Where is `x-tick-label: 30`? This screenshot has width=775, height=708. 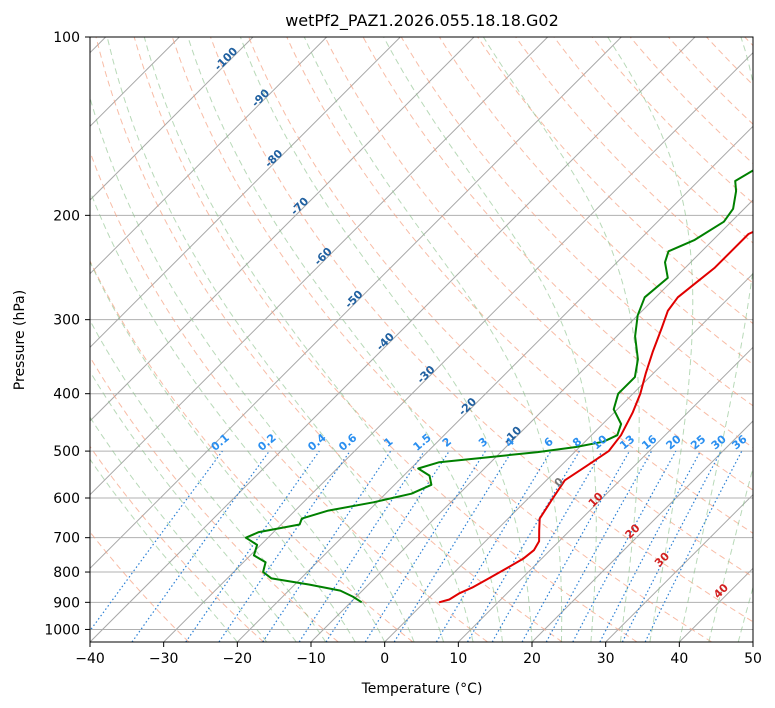 x-tick-label: 30 is located at coordinates (606, 659).